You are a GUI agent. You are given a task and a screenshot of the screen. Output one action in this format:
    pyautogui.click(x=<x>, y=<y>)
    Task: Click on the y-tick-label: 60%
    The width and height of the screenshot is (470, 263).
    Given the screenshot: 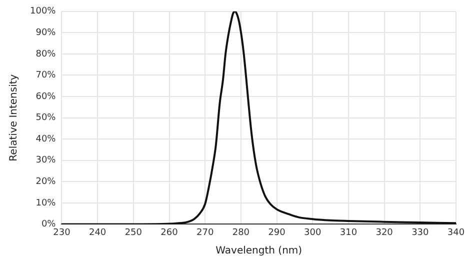 What is the action you would take?
    pyautogui.click(x=46, y=97)
    